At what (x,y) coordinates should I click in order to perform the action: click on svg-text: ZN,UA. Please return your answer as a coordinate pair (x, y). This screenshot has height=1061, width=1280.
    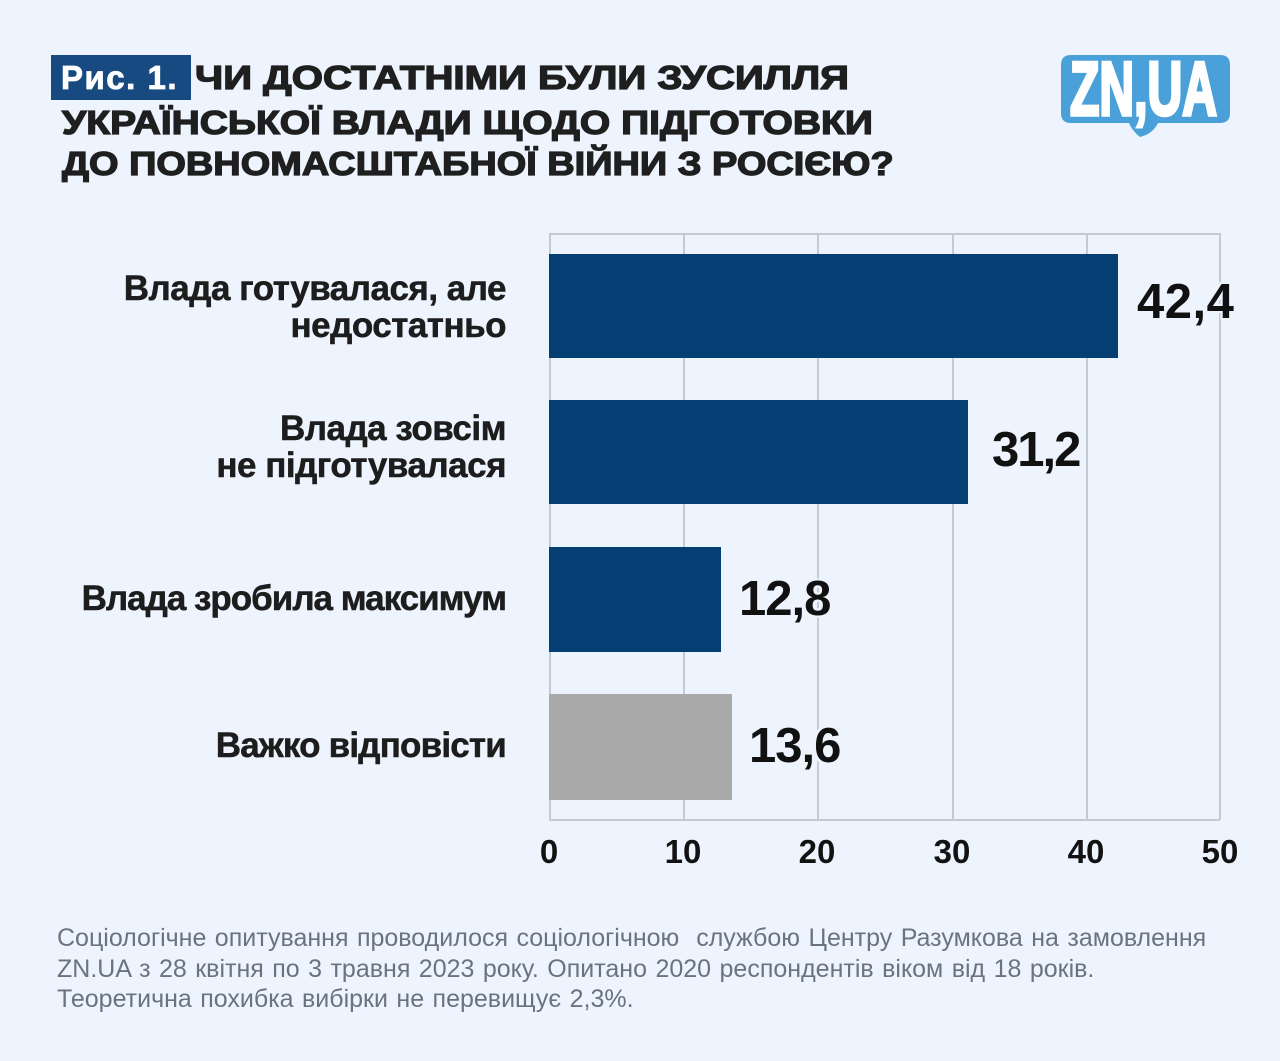
    Looking at the image, I should click on (1143, 89).